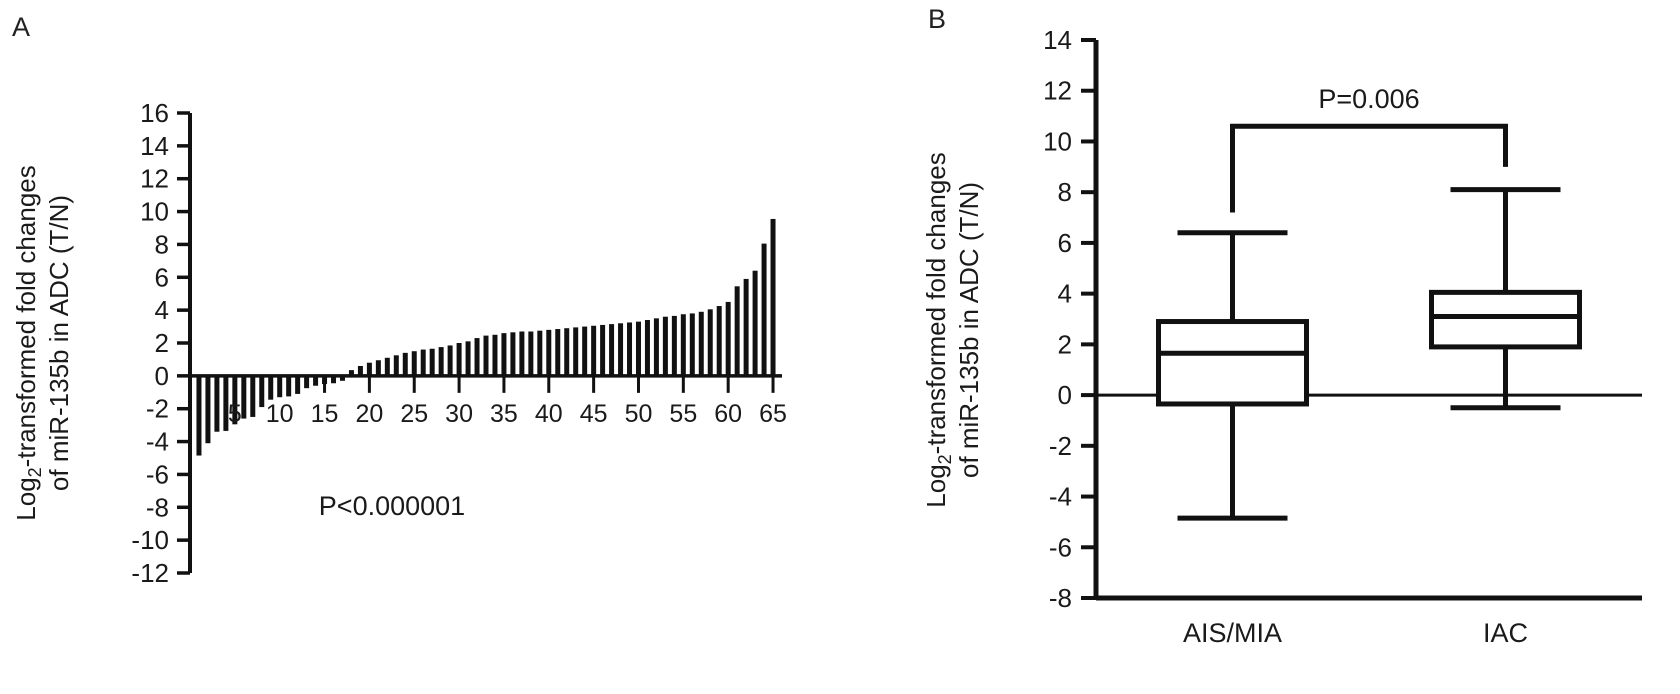  I want to click on panel-b-y-tick-label-4: 4, so click(1065, 294).